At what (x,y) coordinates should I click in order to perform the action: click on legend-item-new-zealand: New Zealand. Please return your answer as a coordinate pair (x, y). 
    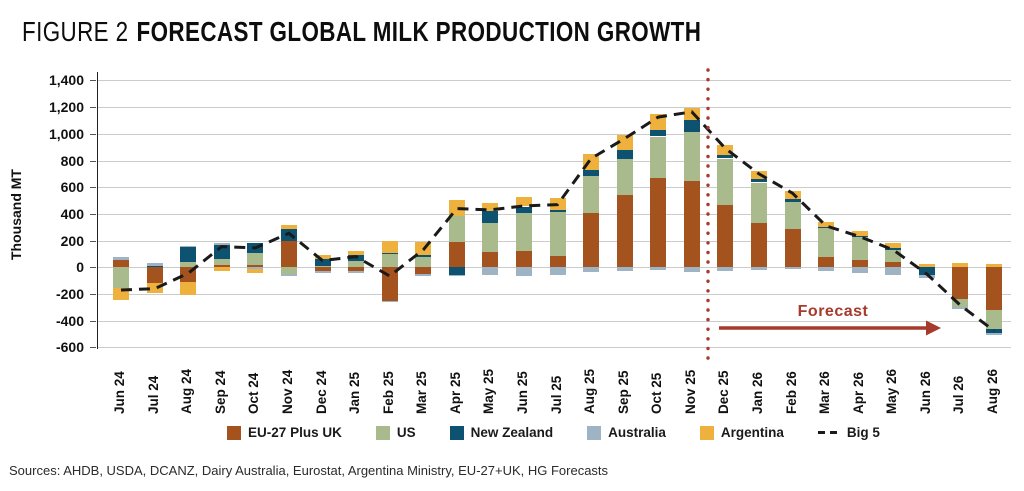
    Looking at the image, I should click on (501, 432).